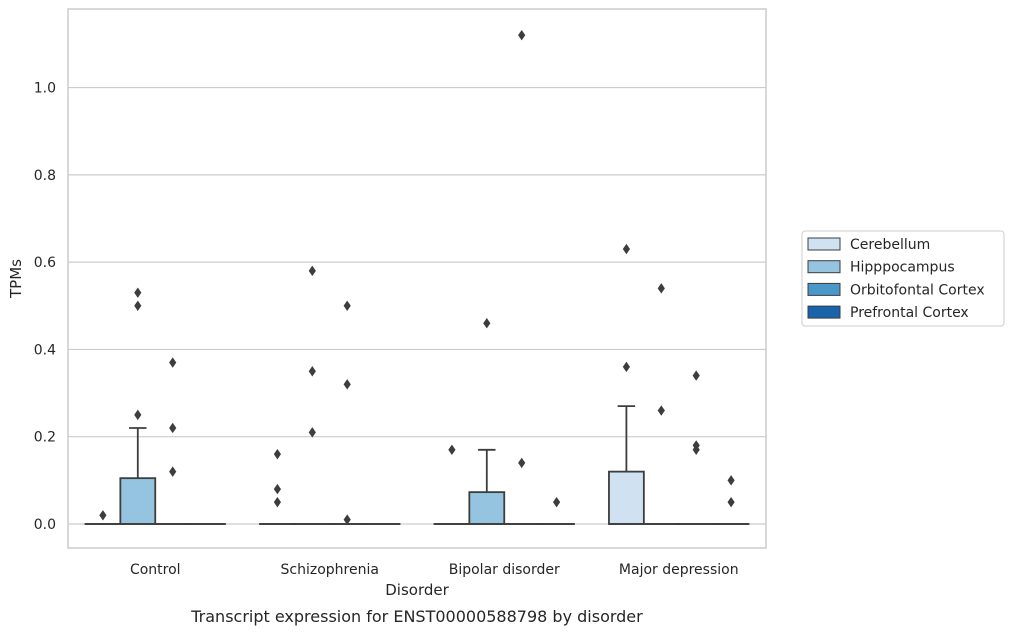 The height and width of the screenshot is (634, 1014). What do you see at coordinates (909, 313) in the screenshot?
I see `legend-label: Prefrontal Cortex` at bounding box center [909, 313].